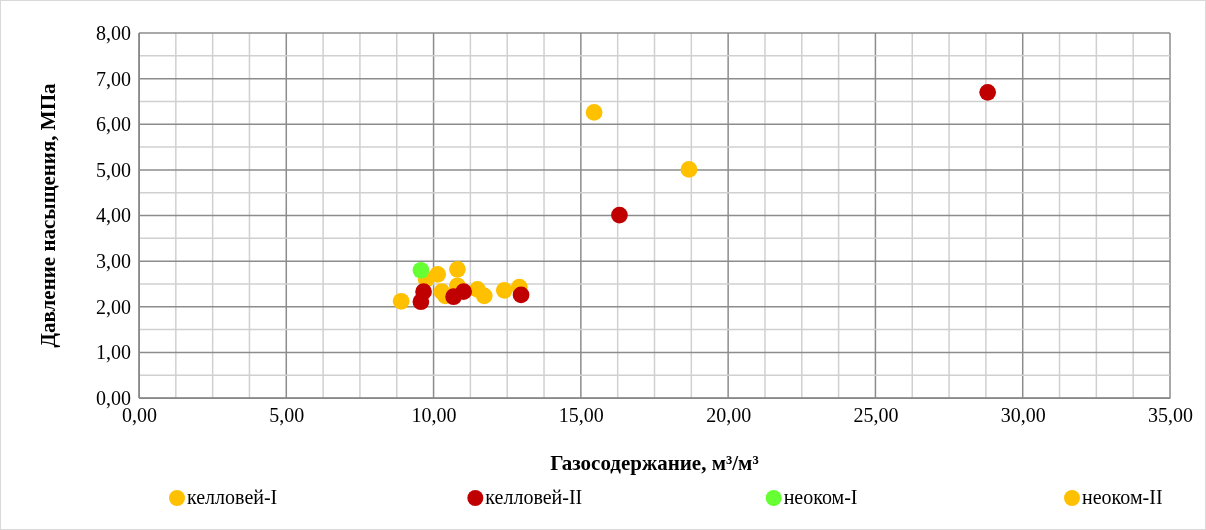 This screenshot has width=1206, height=530. Describe the element at coordinates (113, 215) in the screenshot. I see `y-tick-label: 4,00` at that location.